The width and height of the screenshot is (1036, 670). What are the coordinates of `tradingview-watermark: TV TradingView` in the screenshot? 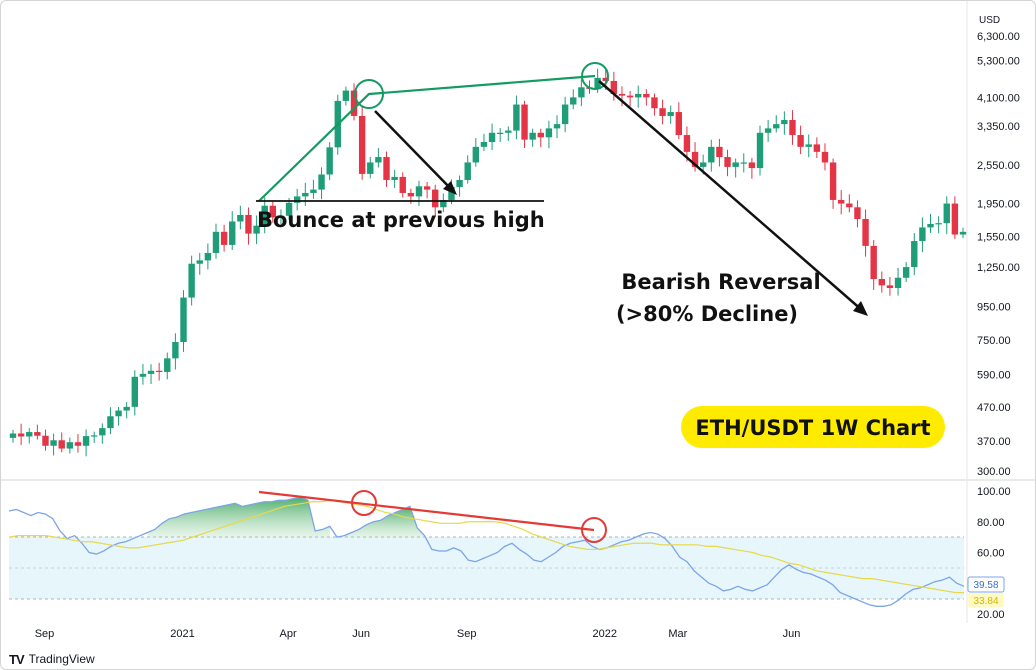 It's located at (52, 659).